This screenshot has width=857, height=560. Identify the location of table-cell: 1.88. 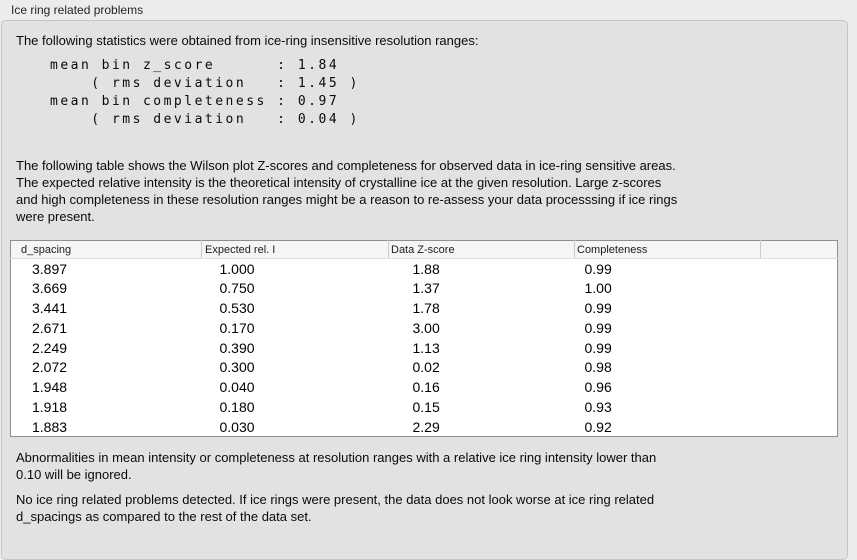
(426, 268).